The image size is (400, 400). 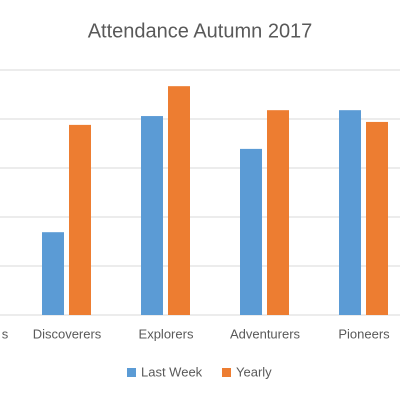 I want to click on x-tick-label: Discoverers, so click(x=67, y=333).